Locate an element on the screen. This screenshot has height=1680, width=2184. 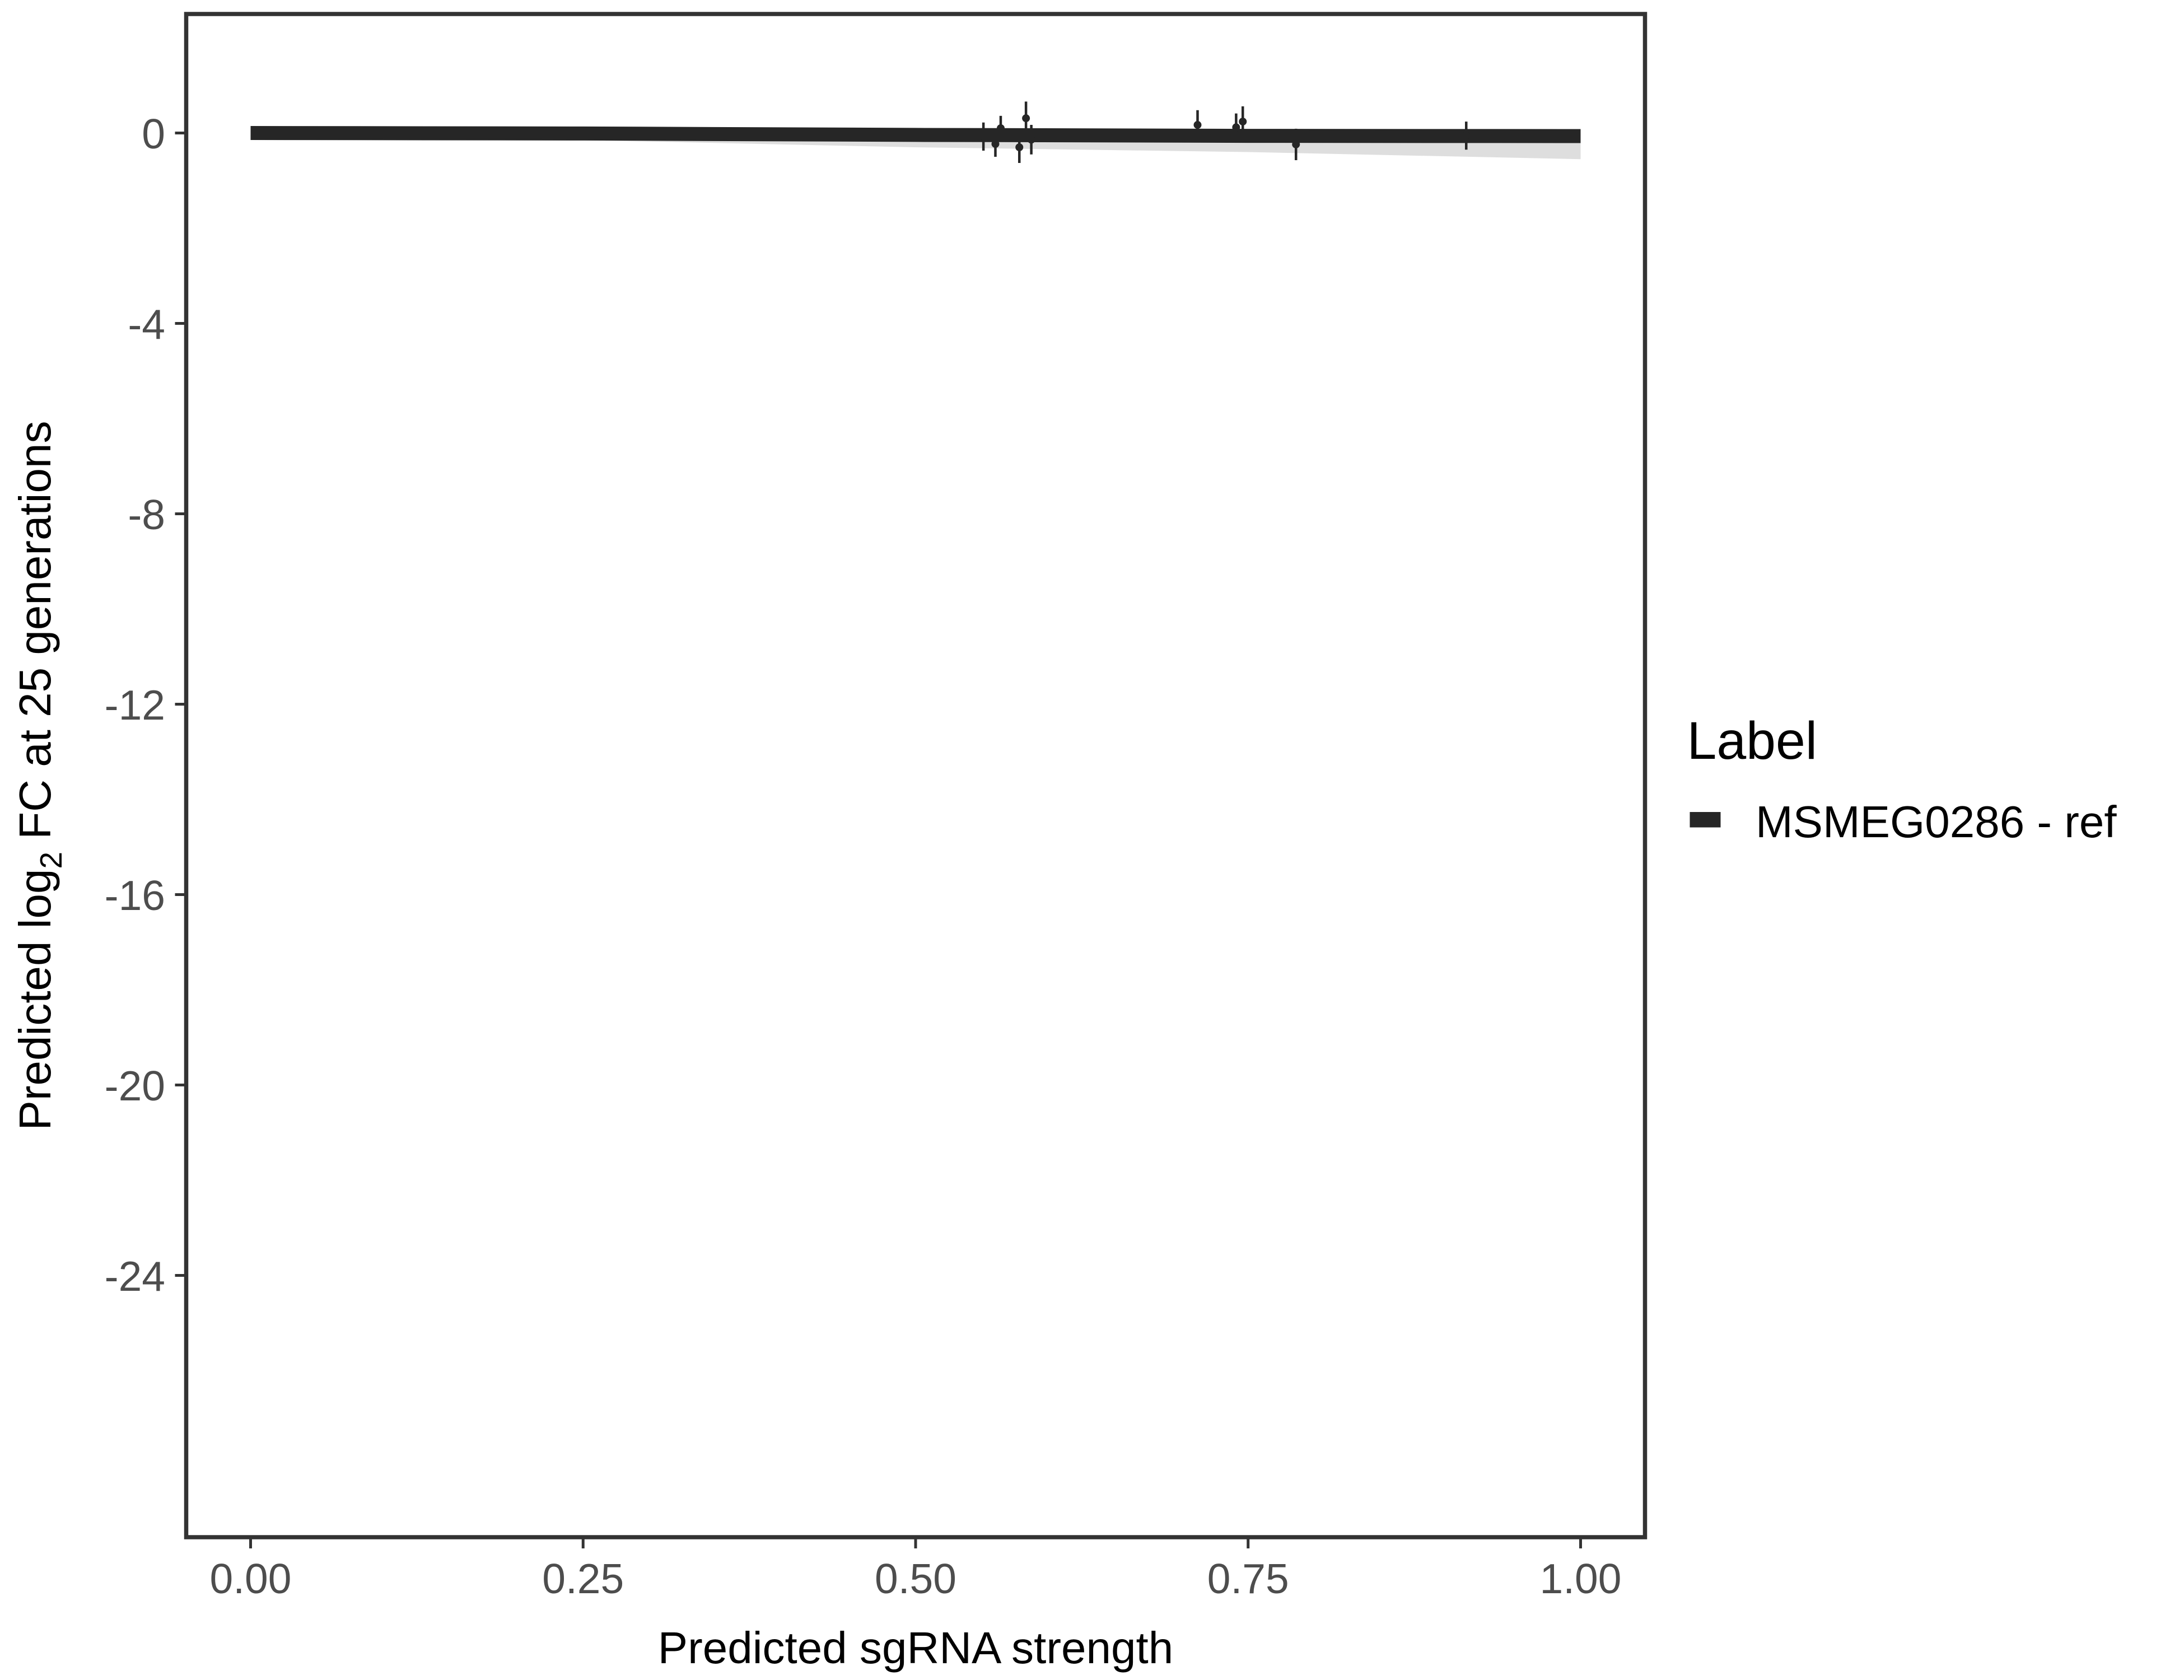
legend-title: Label is located at coordinates (1752, 741).